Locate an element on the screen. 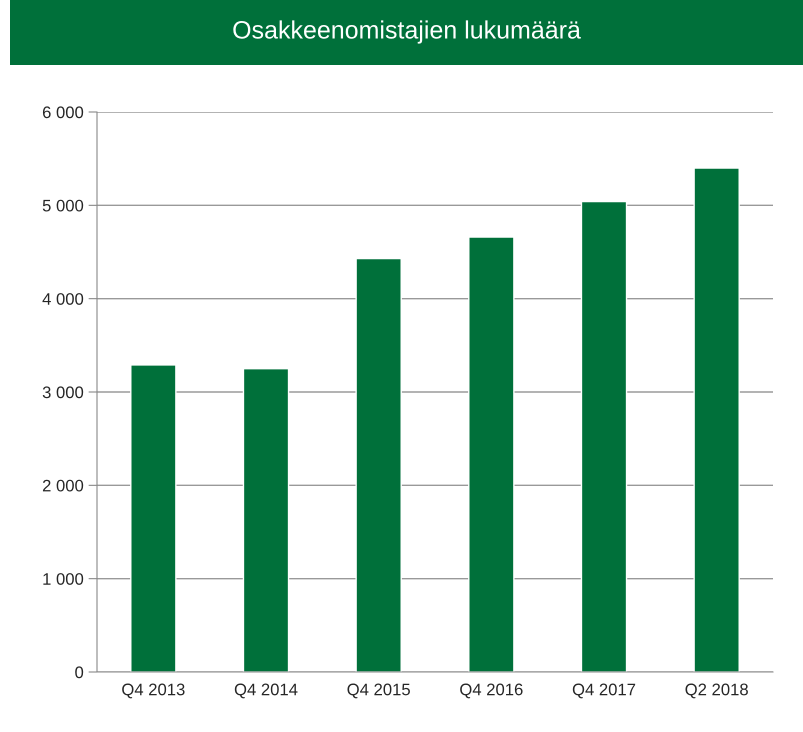 This screenshot has width=803, height=732. y-tick-label: 5 000 is located at coordinates (63, 206).